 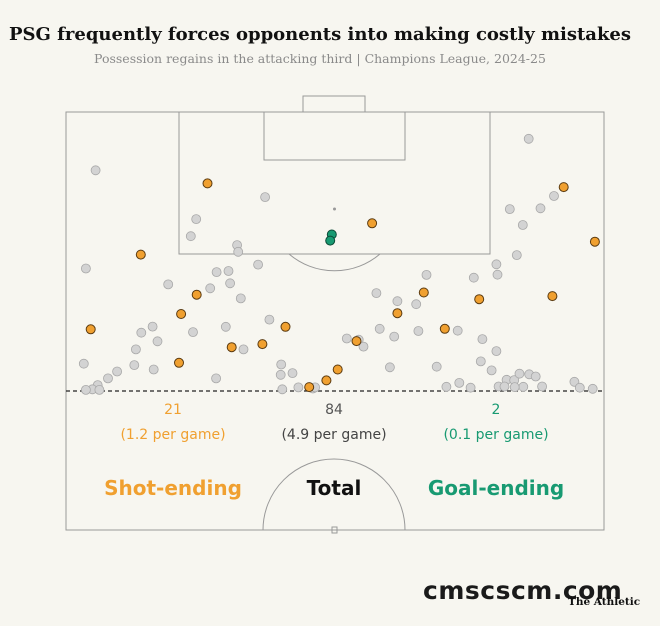 What do you see at coordinates (334, 262) in the screenshot?
I see `penalty-arc` at bounding box center [334, 262].